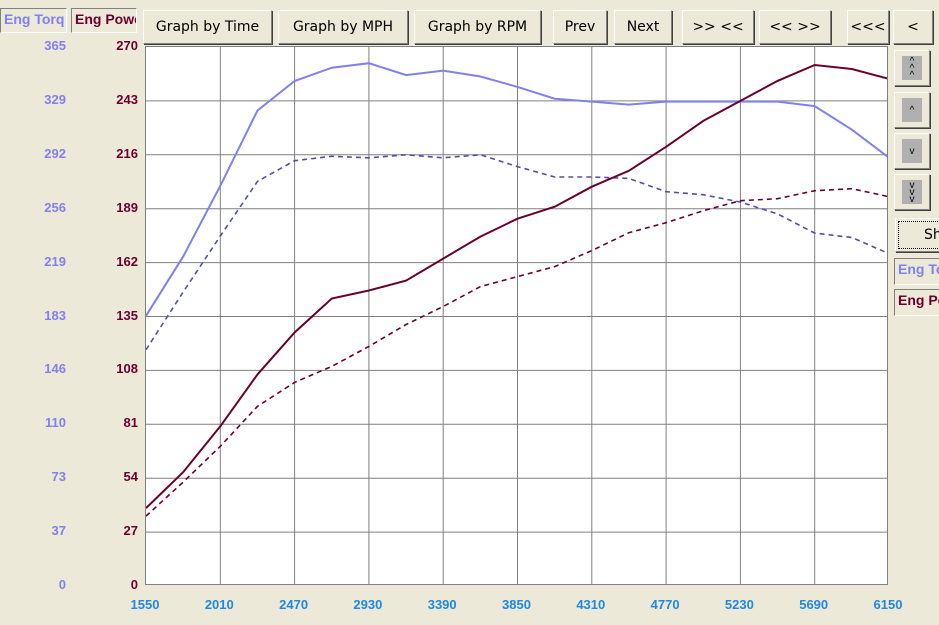 This screenshot has height=625, width=939. Describe the element at coordinates (127, 207) in the screenshot. I see `power-tick-label: 189` at that location.